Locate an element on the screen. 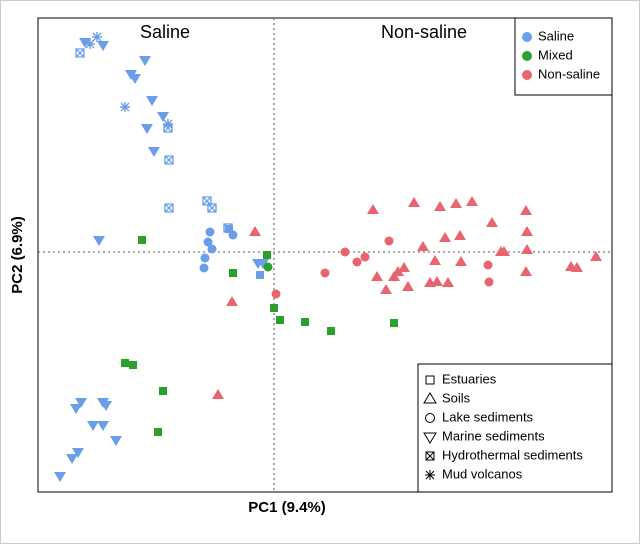  shape-legend-box is located at coordinates (515, 428).